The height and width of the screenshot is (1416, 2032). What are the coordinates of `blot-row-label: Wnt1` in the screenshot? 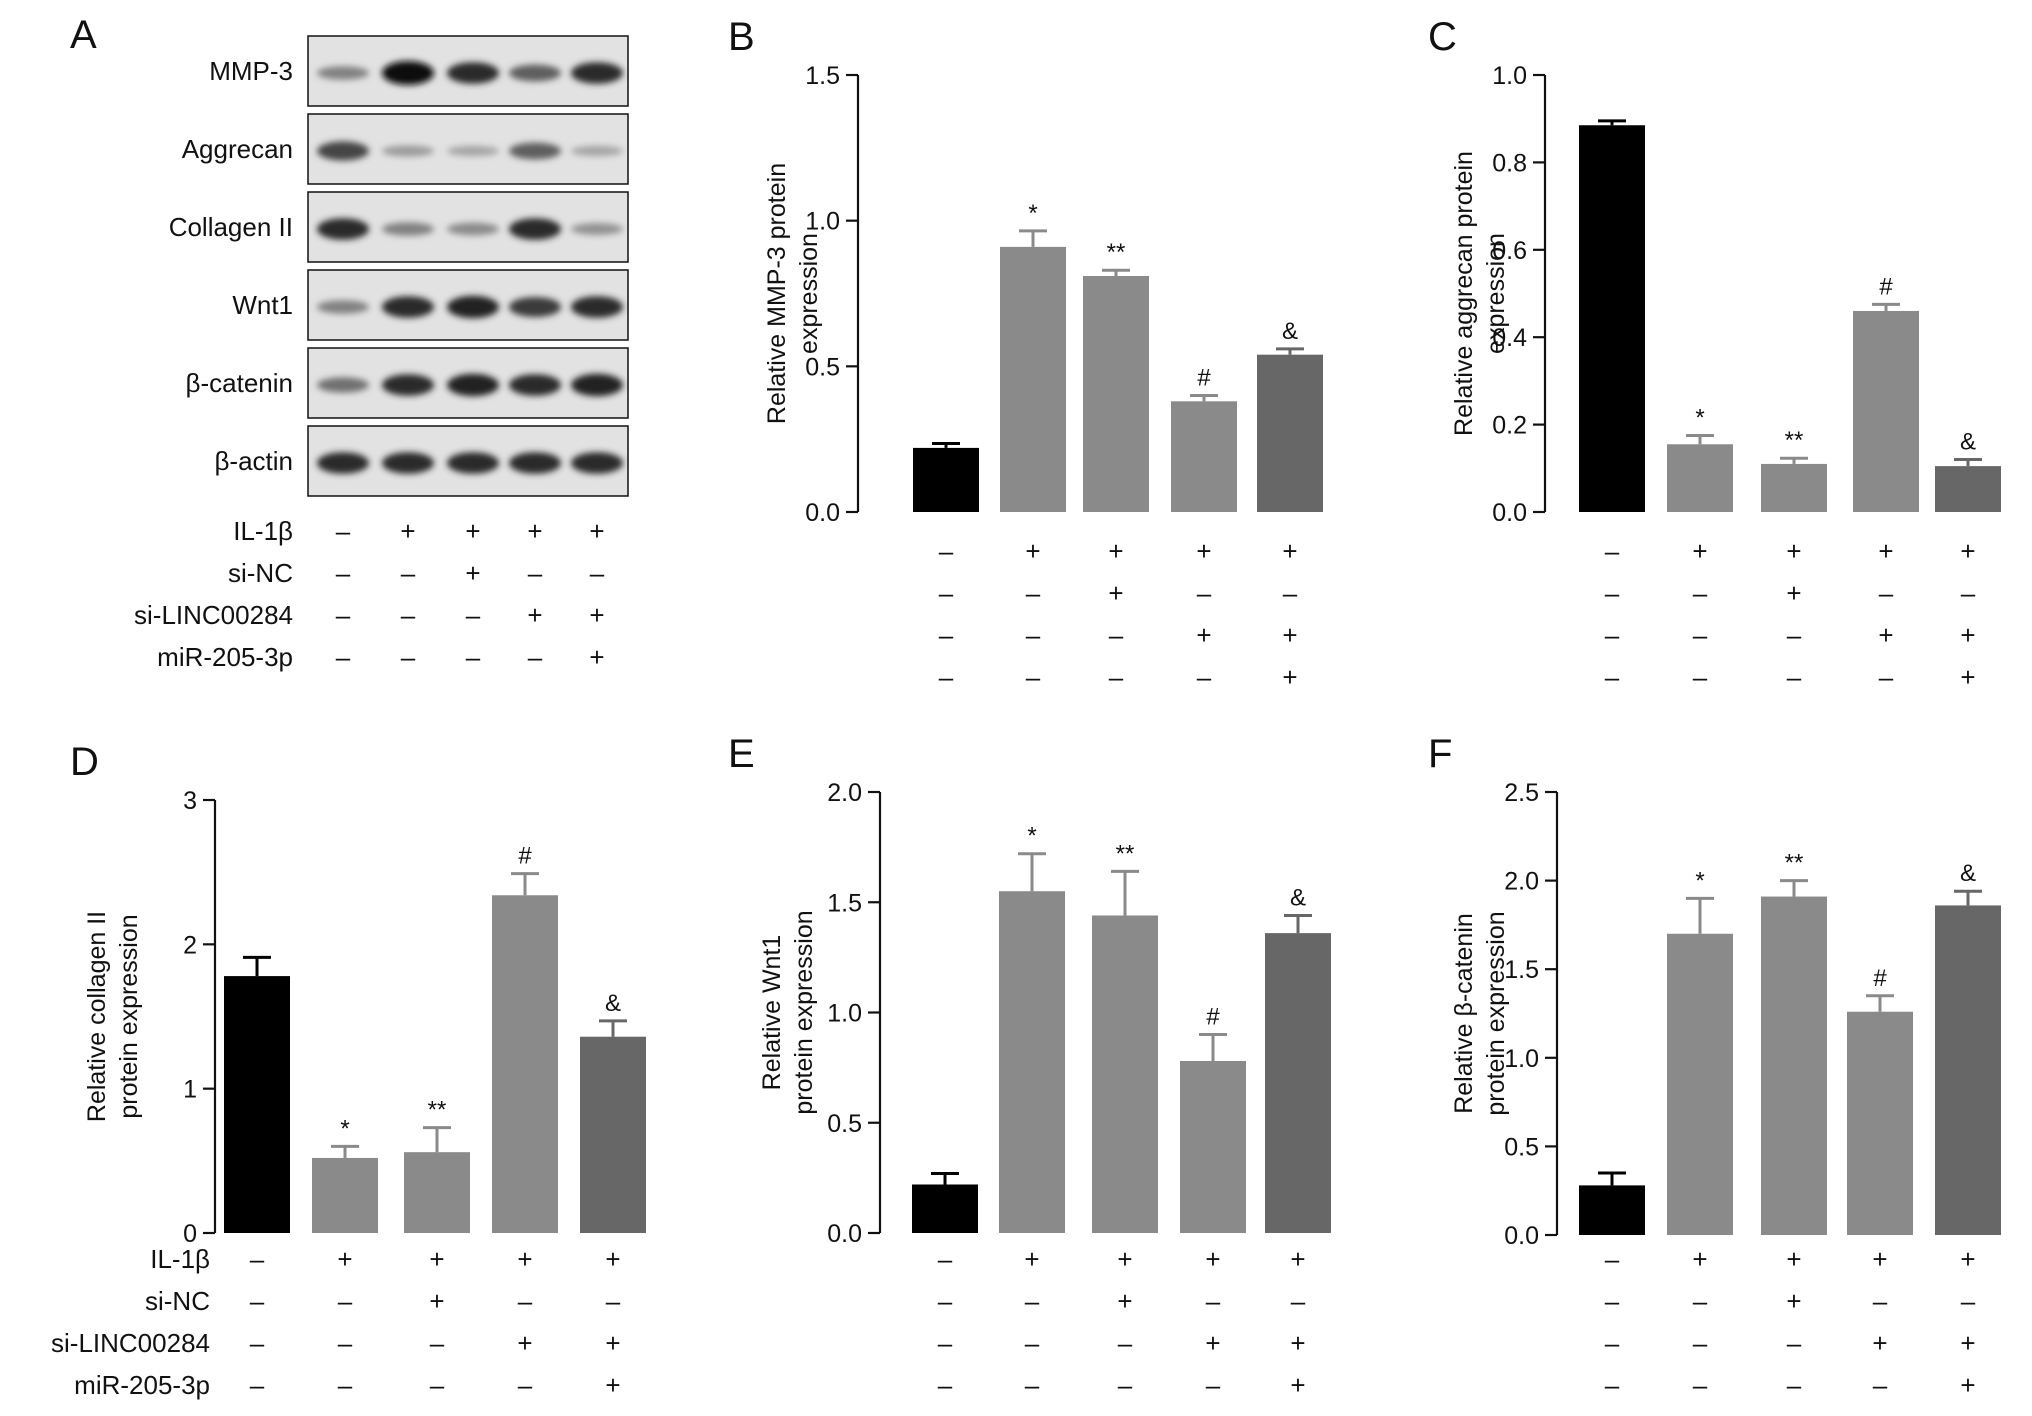 It's located at (262, 305).